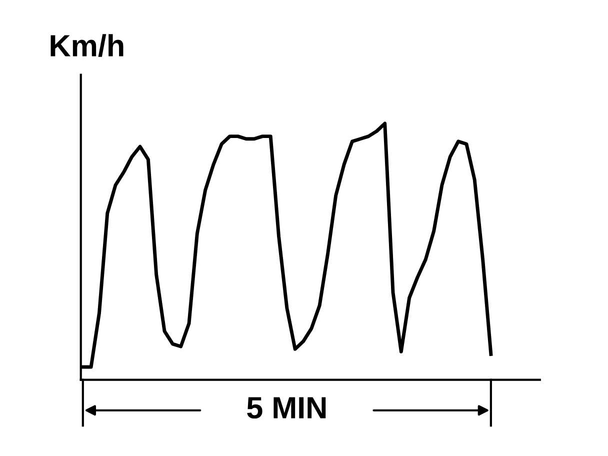 The width and height of the screenshot is (608, 456). What do you see at coordinates (286, 408) in the screenshot?
I see `text: 5 MIN` at bounding box center [286, 408].